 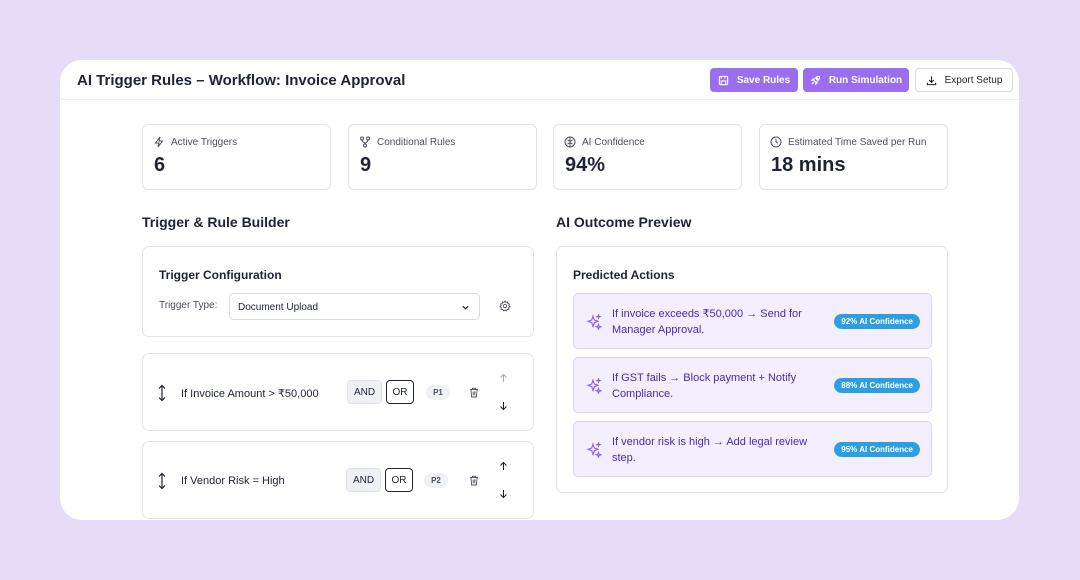 I want to click on stat-card-time-saved: Estimated Time Saved per Run 18 mins, so click(x=853, y=157).